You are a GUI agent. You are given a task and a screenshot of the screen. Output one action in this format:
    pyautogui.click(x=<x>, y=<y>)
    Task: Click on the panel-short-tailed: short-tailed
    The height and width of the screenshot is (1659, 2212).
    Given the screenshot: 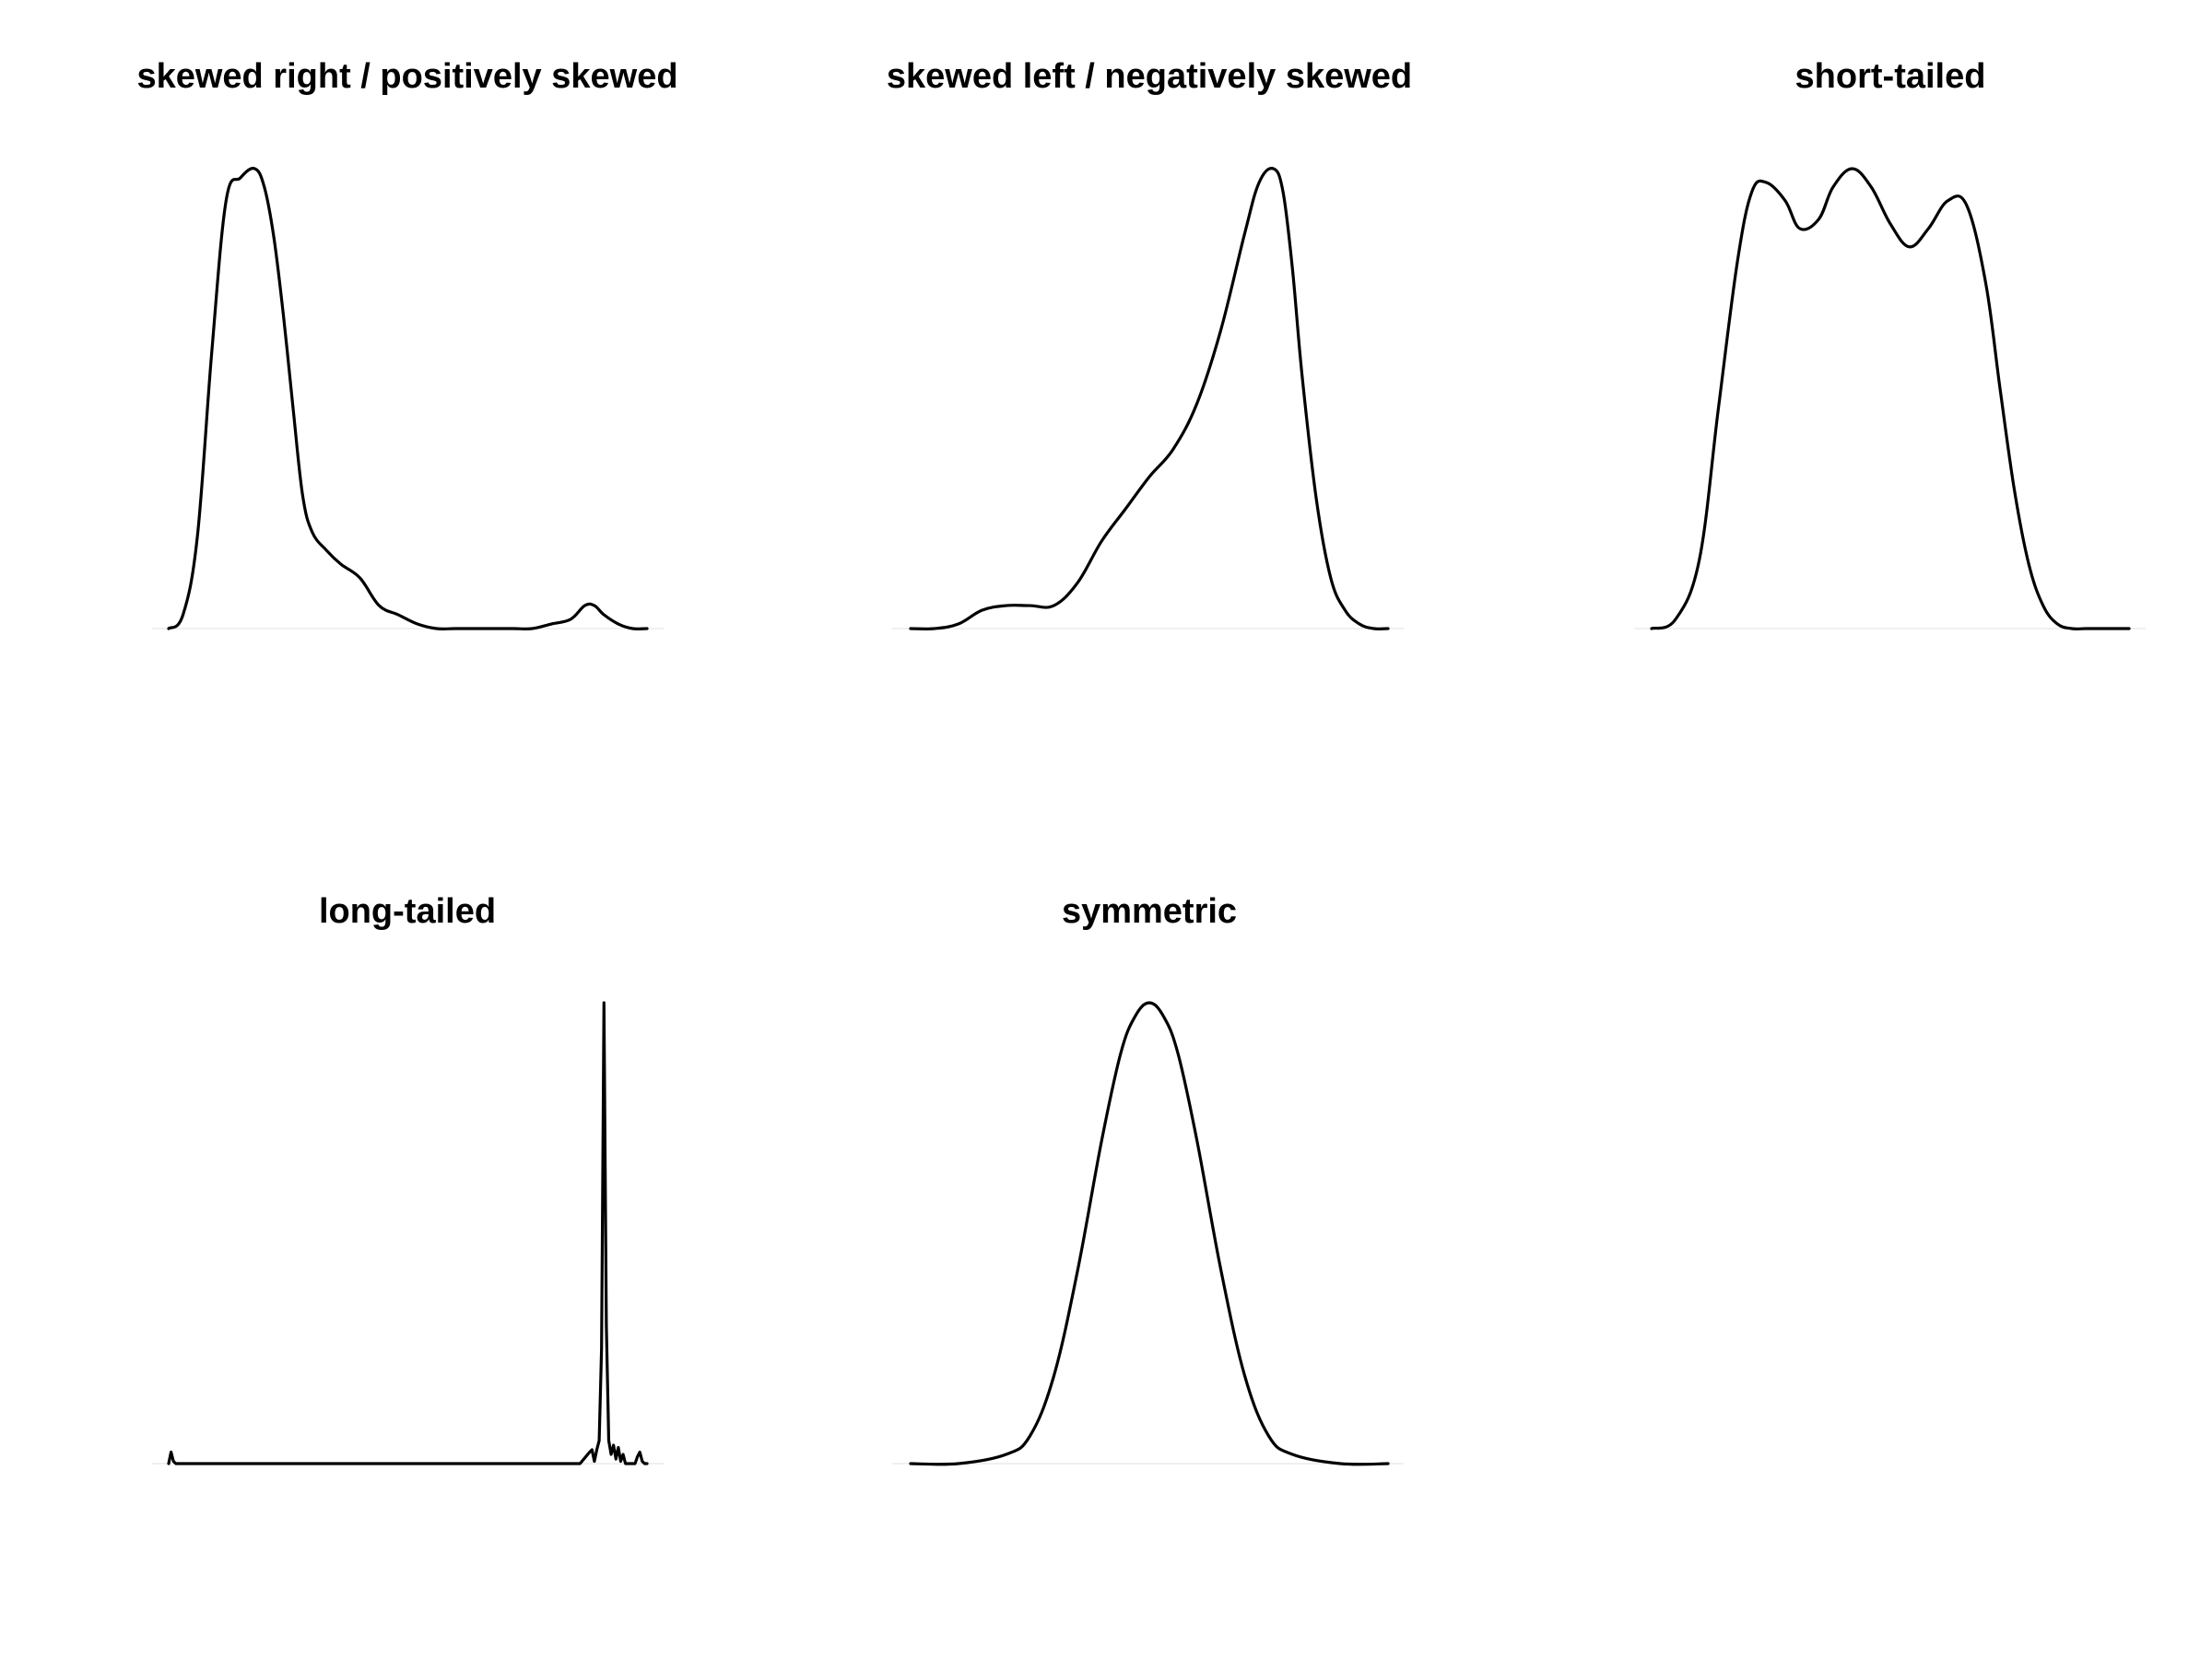 What is the action you would take?
    pyautogui.click(x=1890, y=343)
    